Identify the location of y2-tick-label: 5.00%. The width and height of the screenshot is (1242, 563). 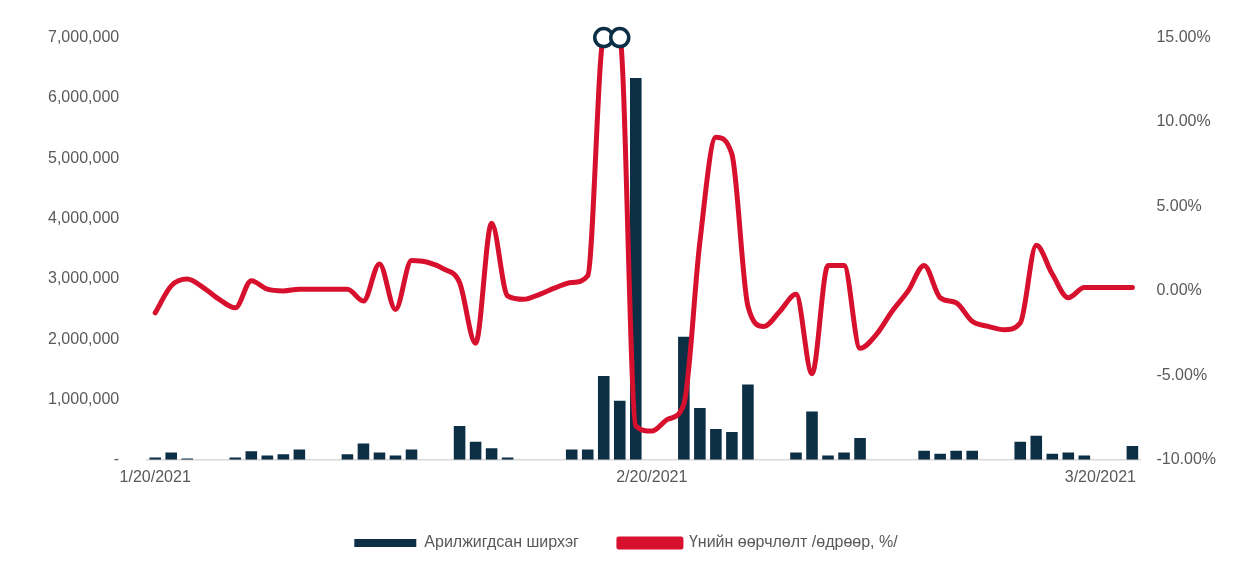
(1179, 205).